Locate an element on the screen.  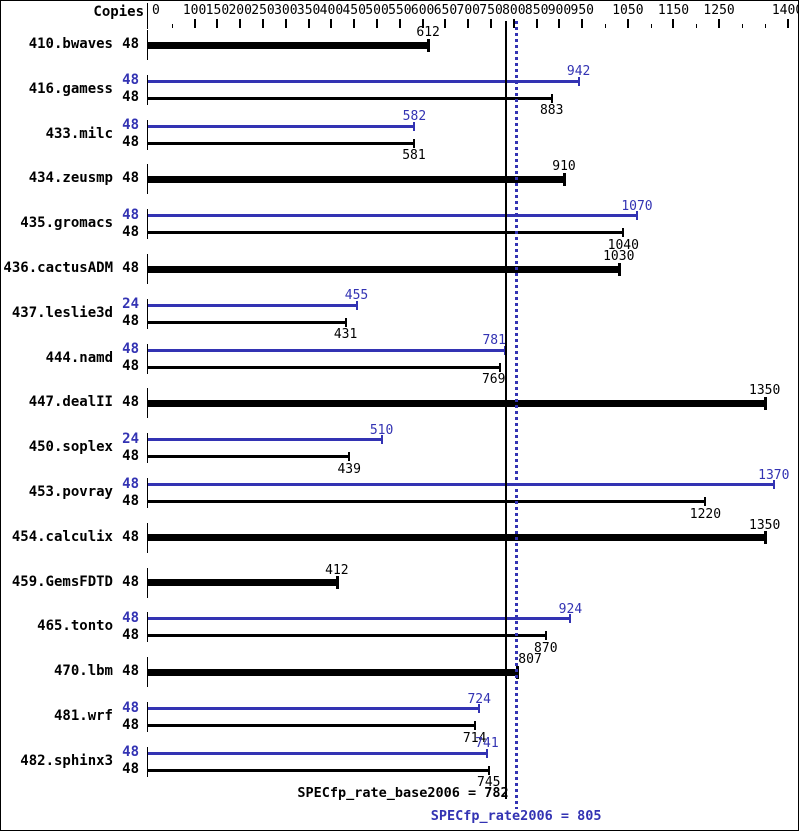
axis-tick-label: 200 is located at coordinates (240, 10).